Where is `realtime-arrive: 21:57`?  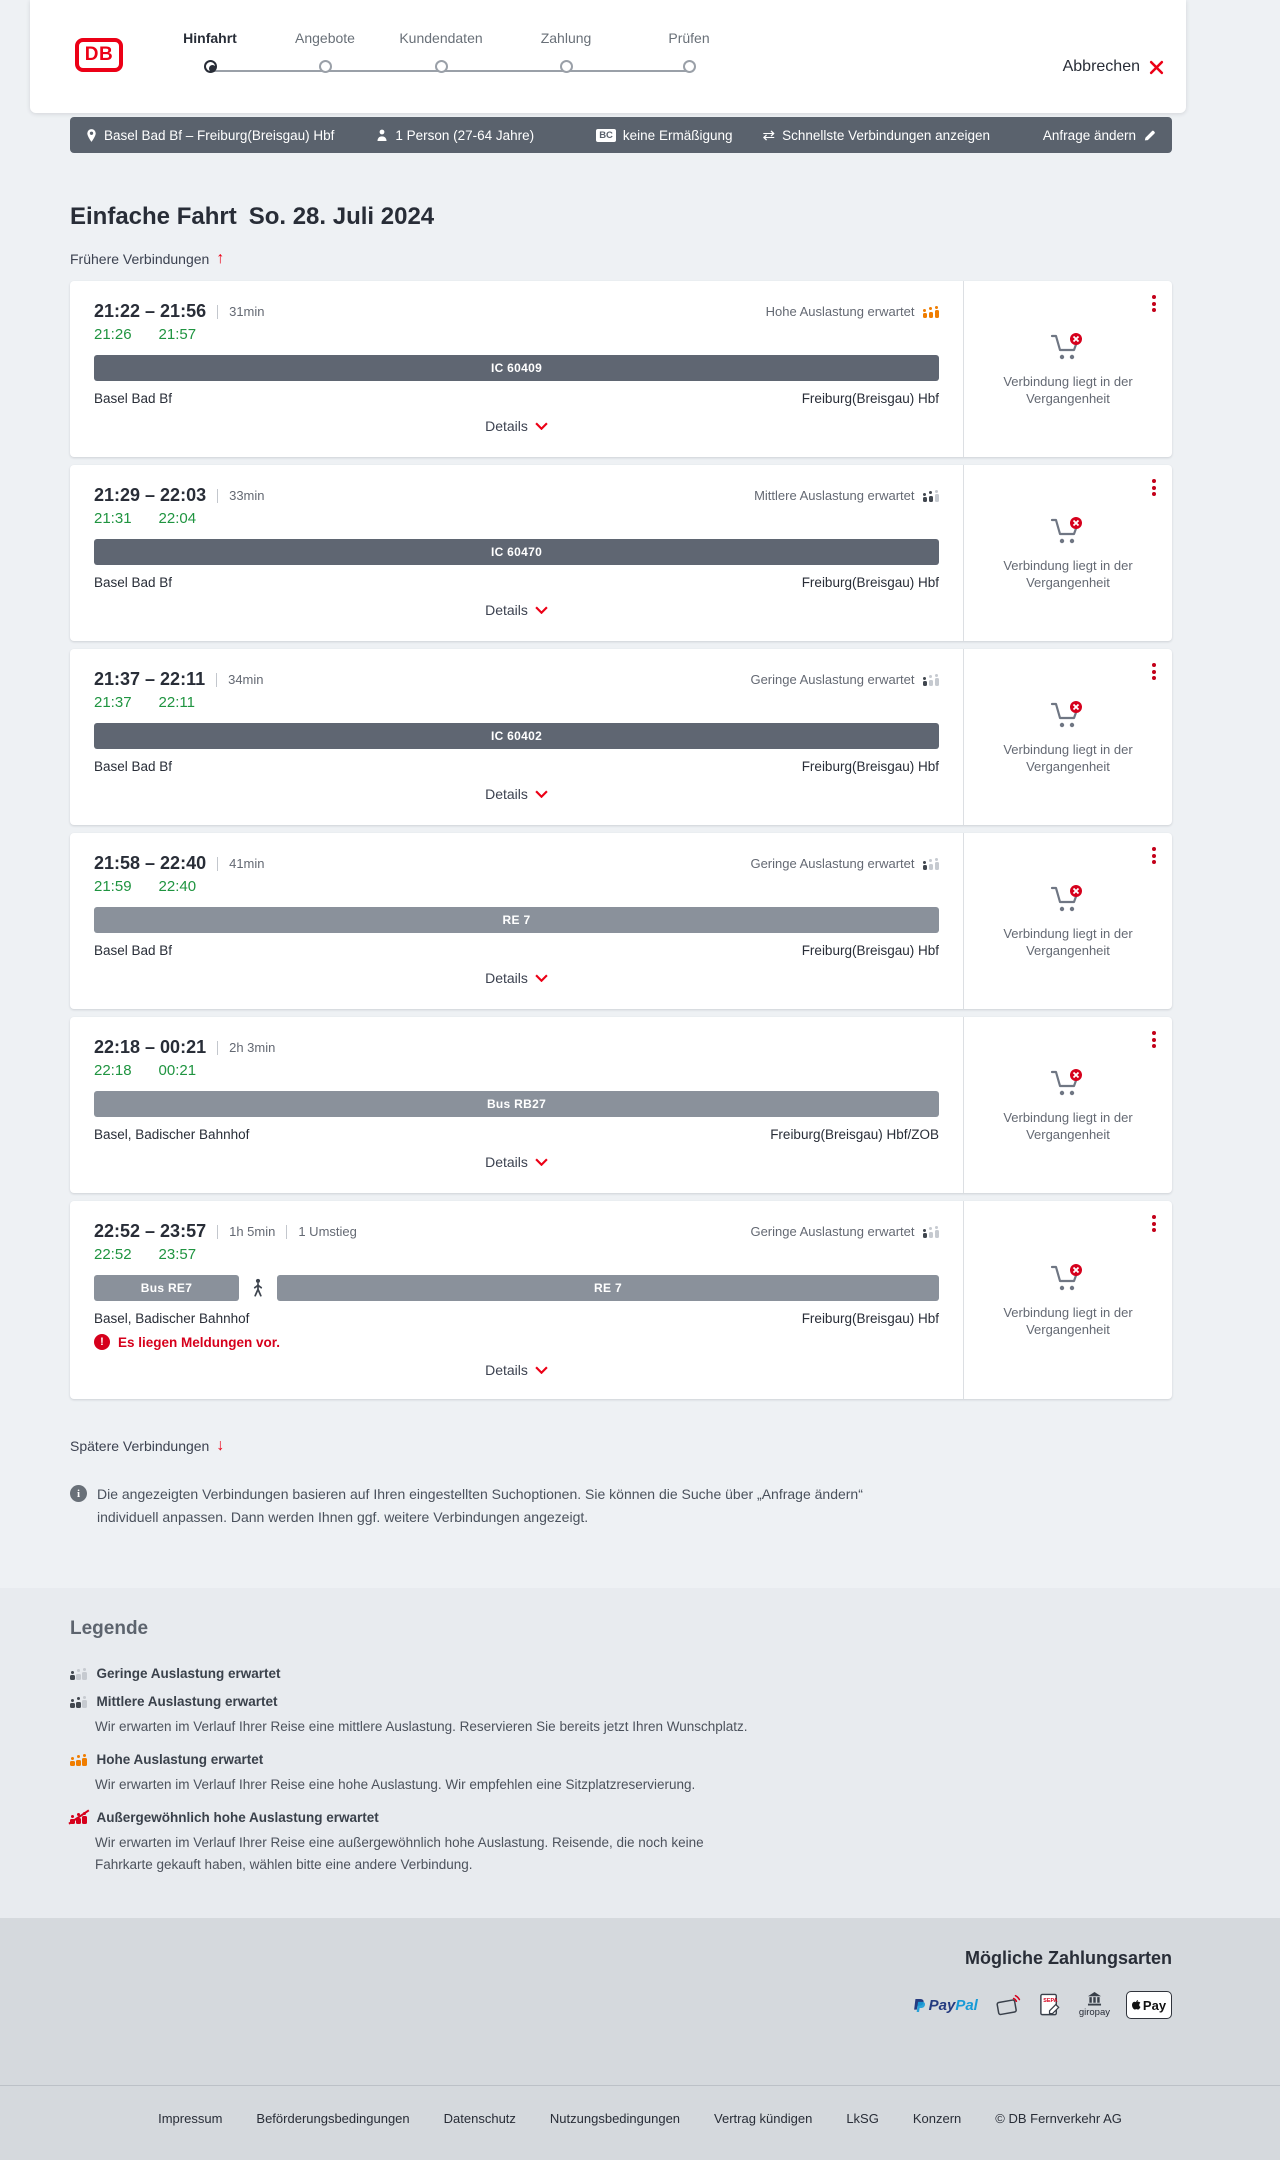 realtime-arrive: 21:57 is located at coordinates (177, 334).